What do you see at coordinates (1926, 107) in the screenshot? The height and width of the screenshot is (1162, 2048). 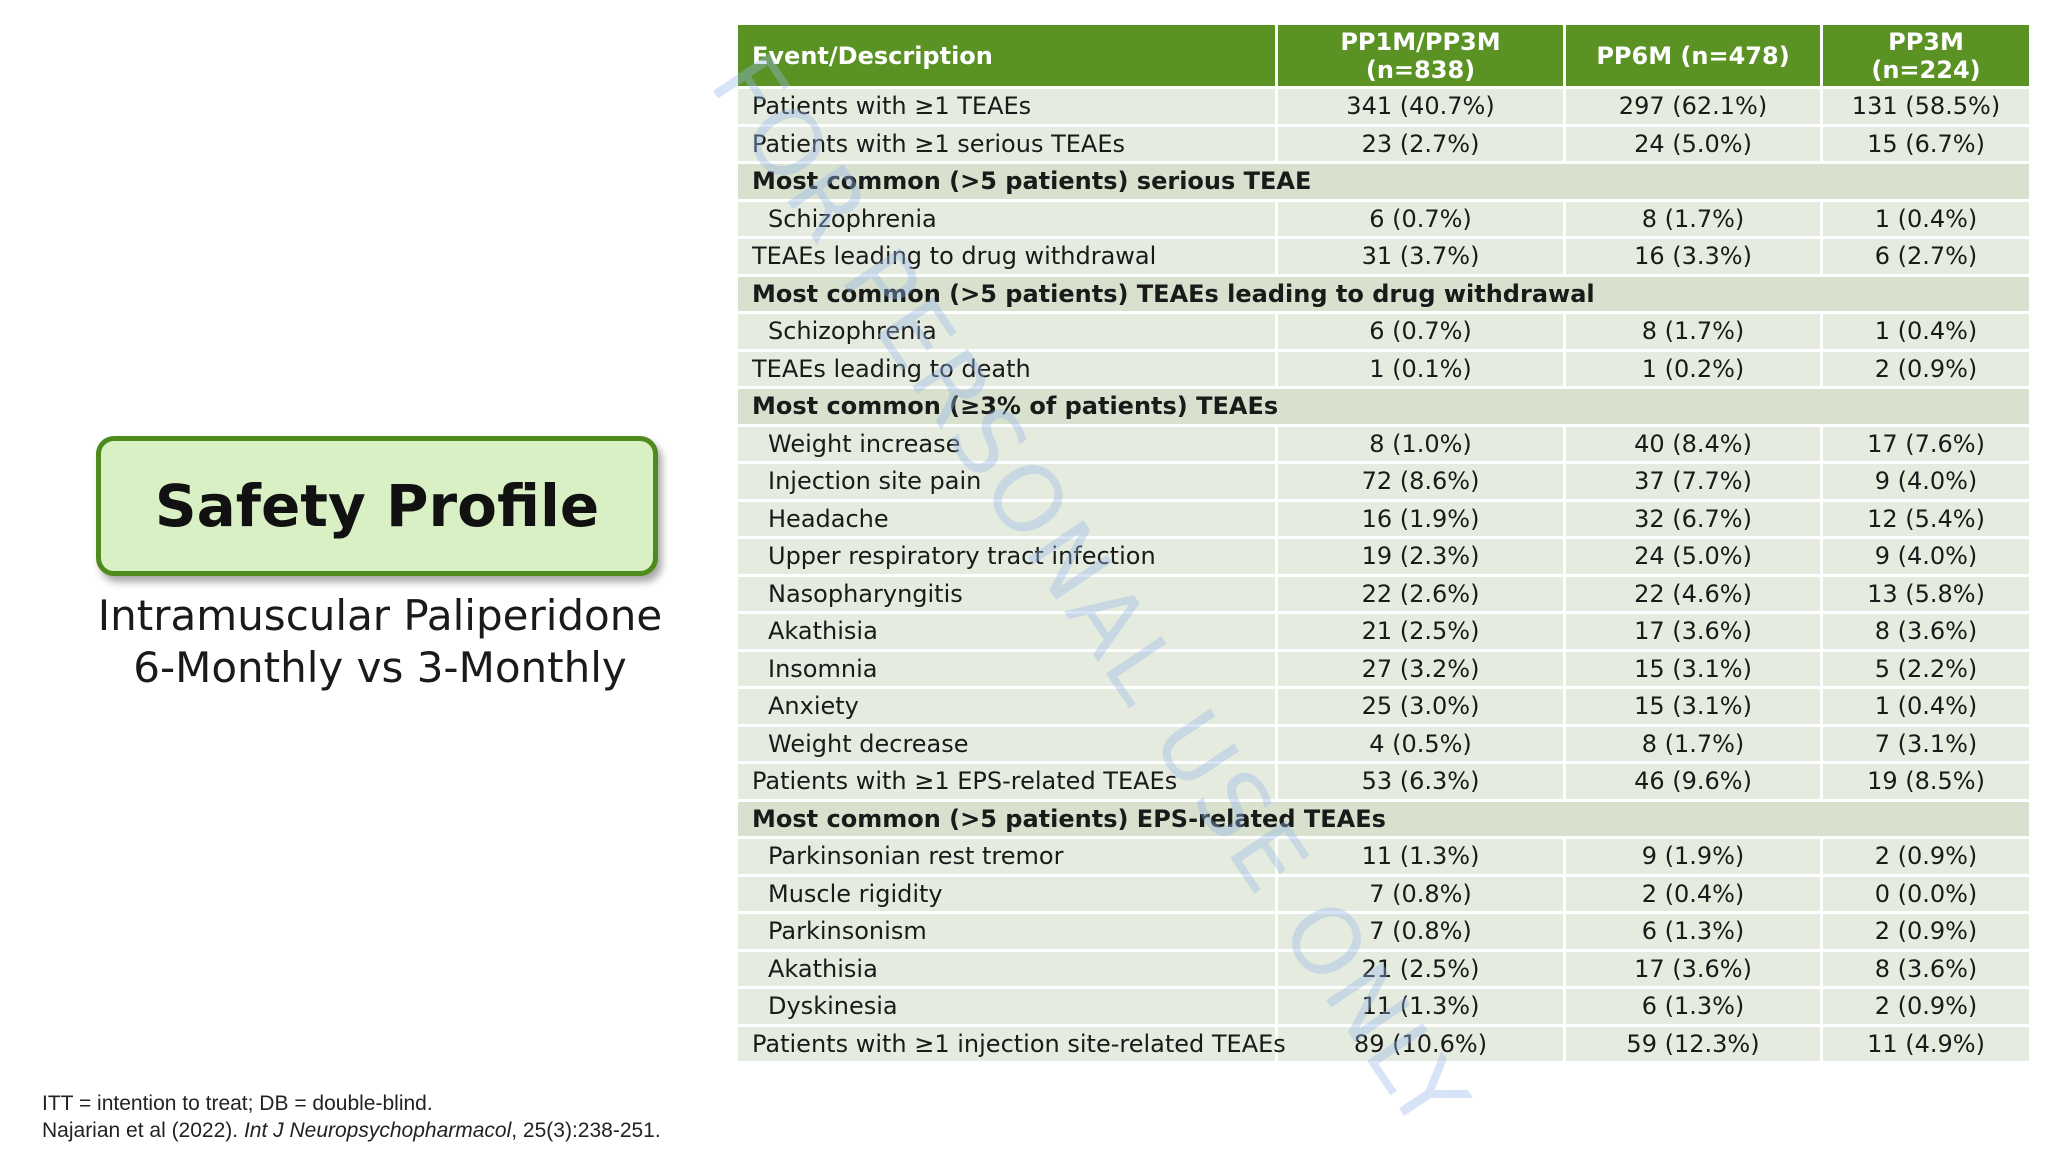 I see `row-value: 131 (58.5%)` at bounding box center [1926, 107].